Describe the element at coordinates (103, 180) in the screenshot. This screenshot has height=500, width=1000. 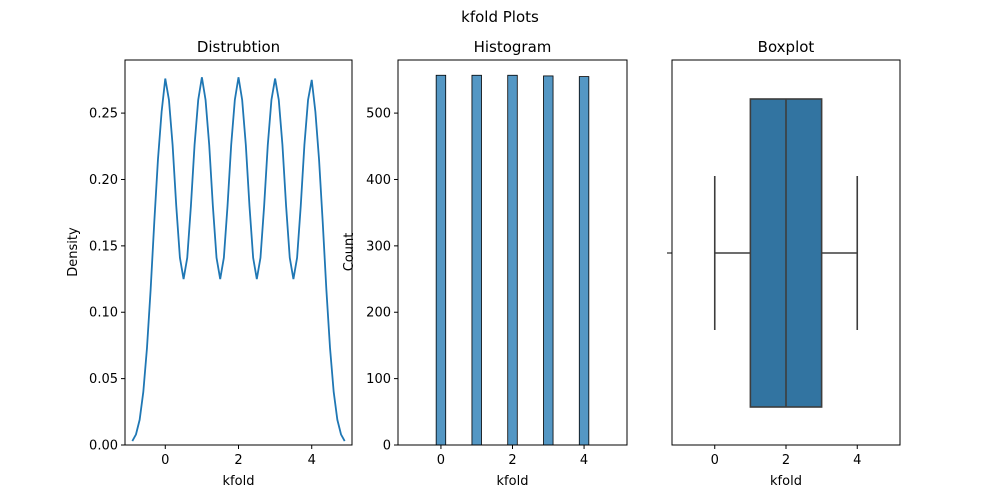
I see `y-tick-label: 0.20` at that location.